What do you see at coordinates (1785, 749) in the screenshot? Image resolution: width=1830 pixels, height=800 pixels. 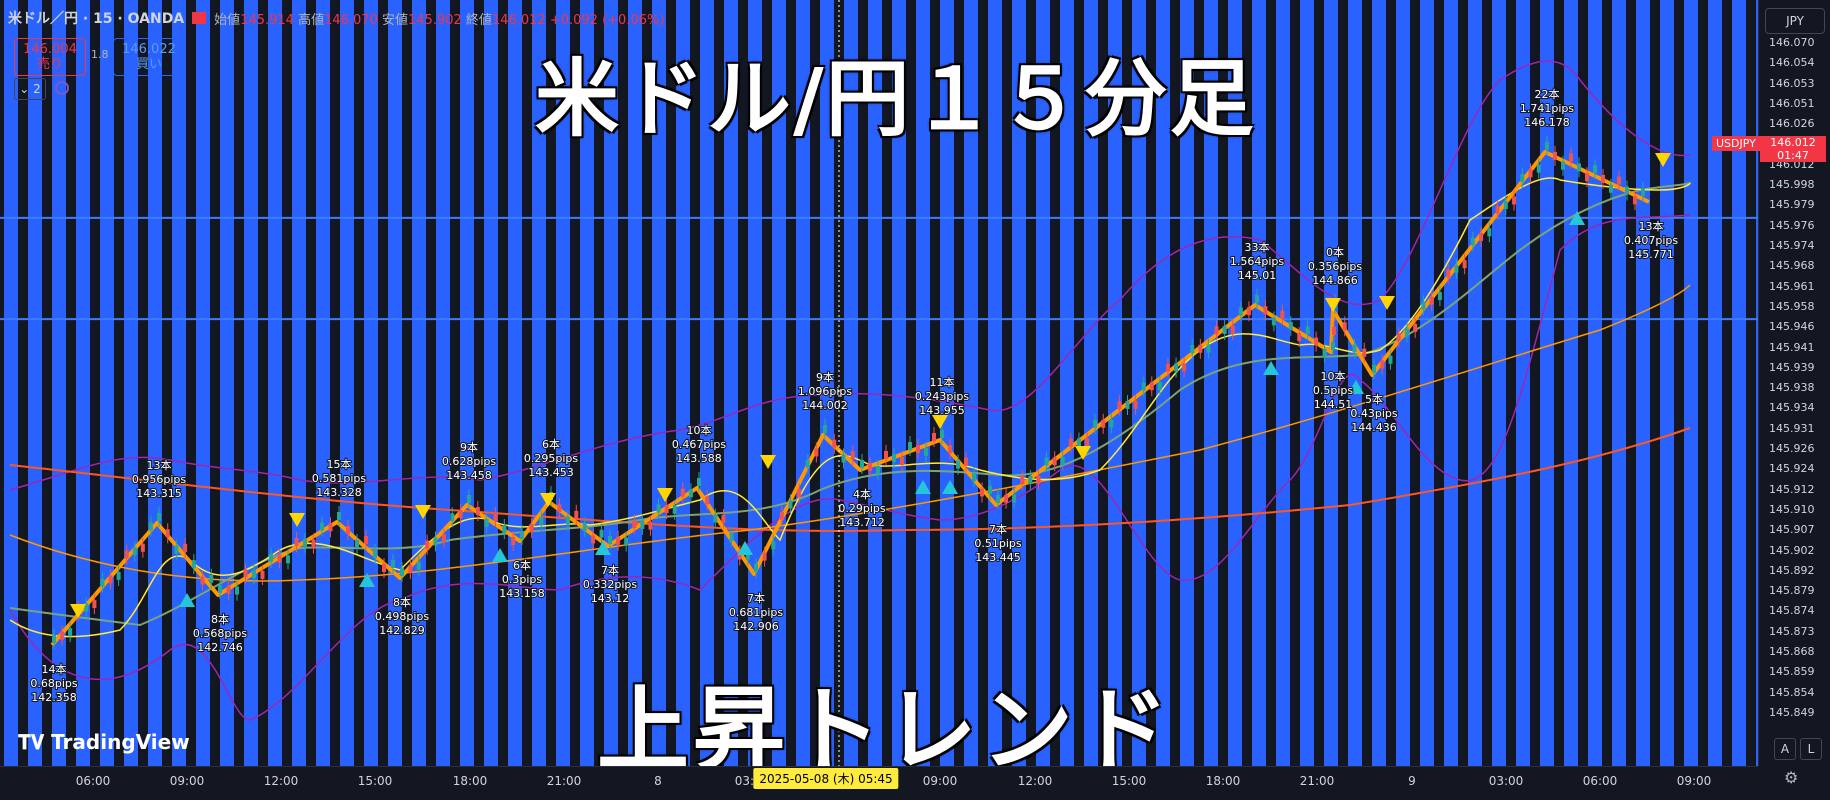 I see `auto-scale-button: A` at bounding box center [1785, 749].